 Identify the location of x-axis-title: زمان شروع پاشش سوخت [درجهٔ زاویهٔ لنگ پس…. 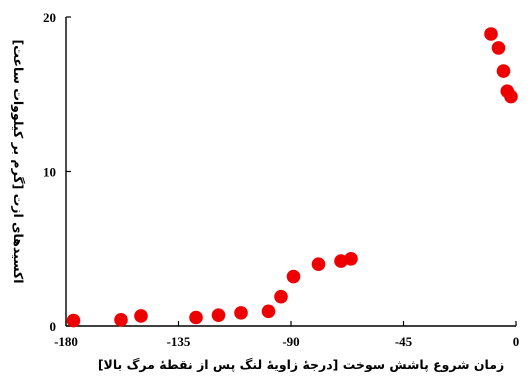
(301, 364).